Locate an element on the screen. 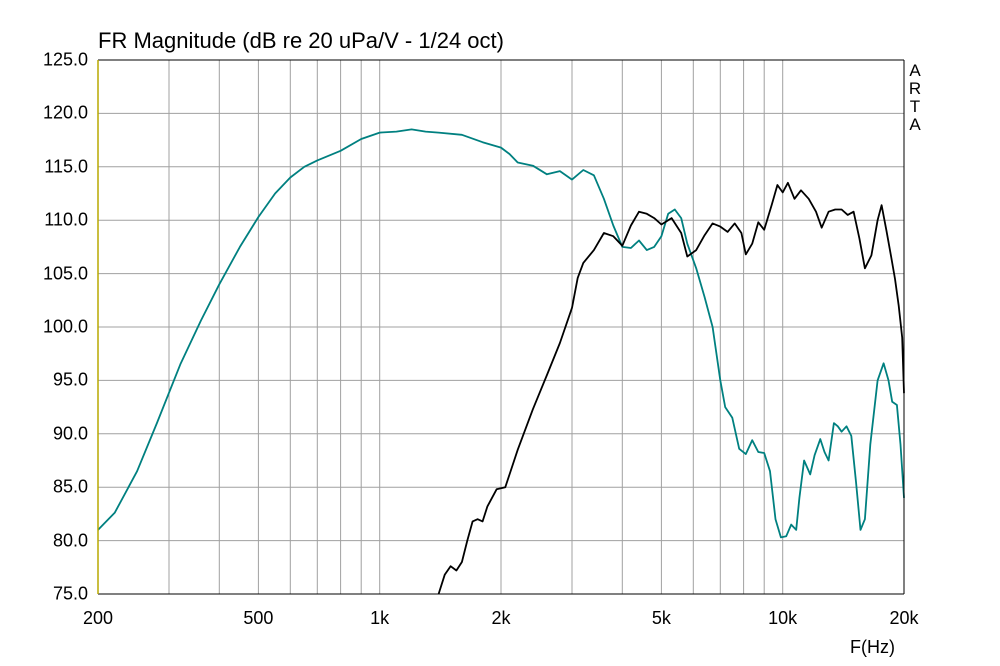  arta-watermark: ARTA is located at coordinates (915, 97).